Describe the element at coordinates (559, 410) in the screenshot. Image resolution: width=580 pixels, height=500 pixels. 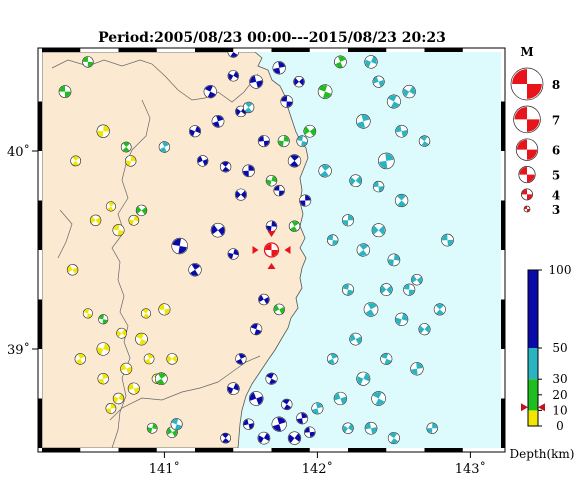
I see `depth-colorbar-tick-label: 10` at that location.